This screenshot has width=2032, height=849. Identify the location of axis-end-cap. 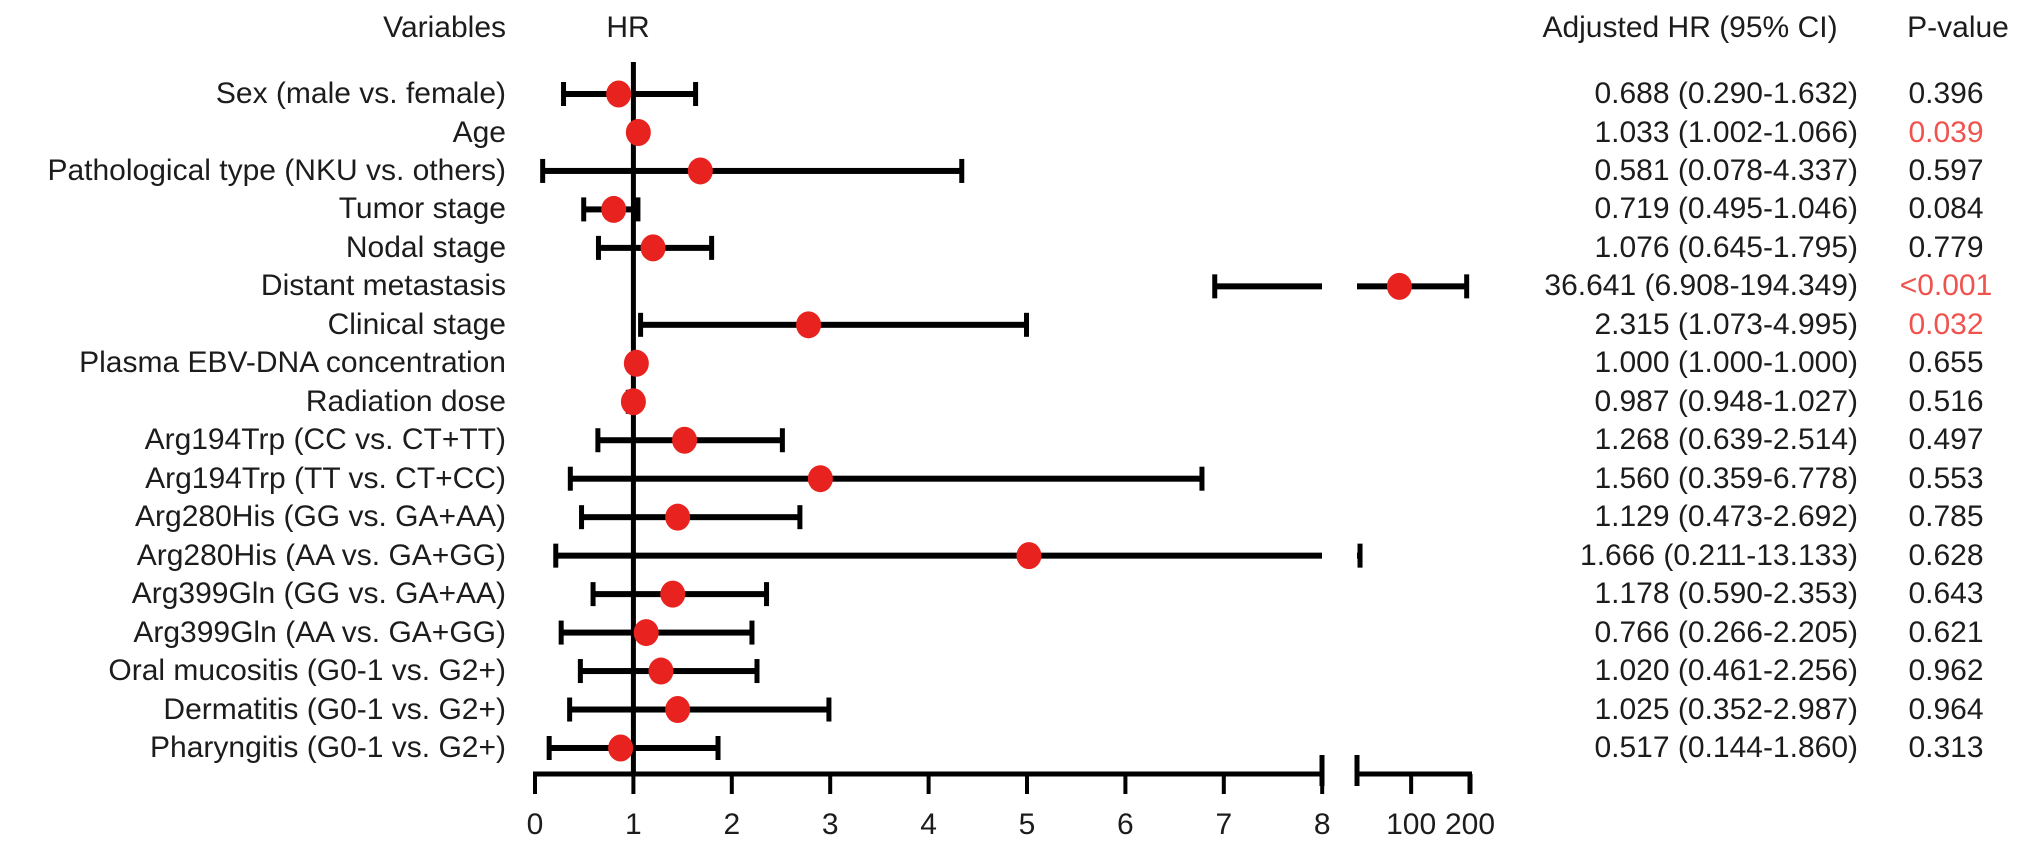
(1470, 784).